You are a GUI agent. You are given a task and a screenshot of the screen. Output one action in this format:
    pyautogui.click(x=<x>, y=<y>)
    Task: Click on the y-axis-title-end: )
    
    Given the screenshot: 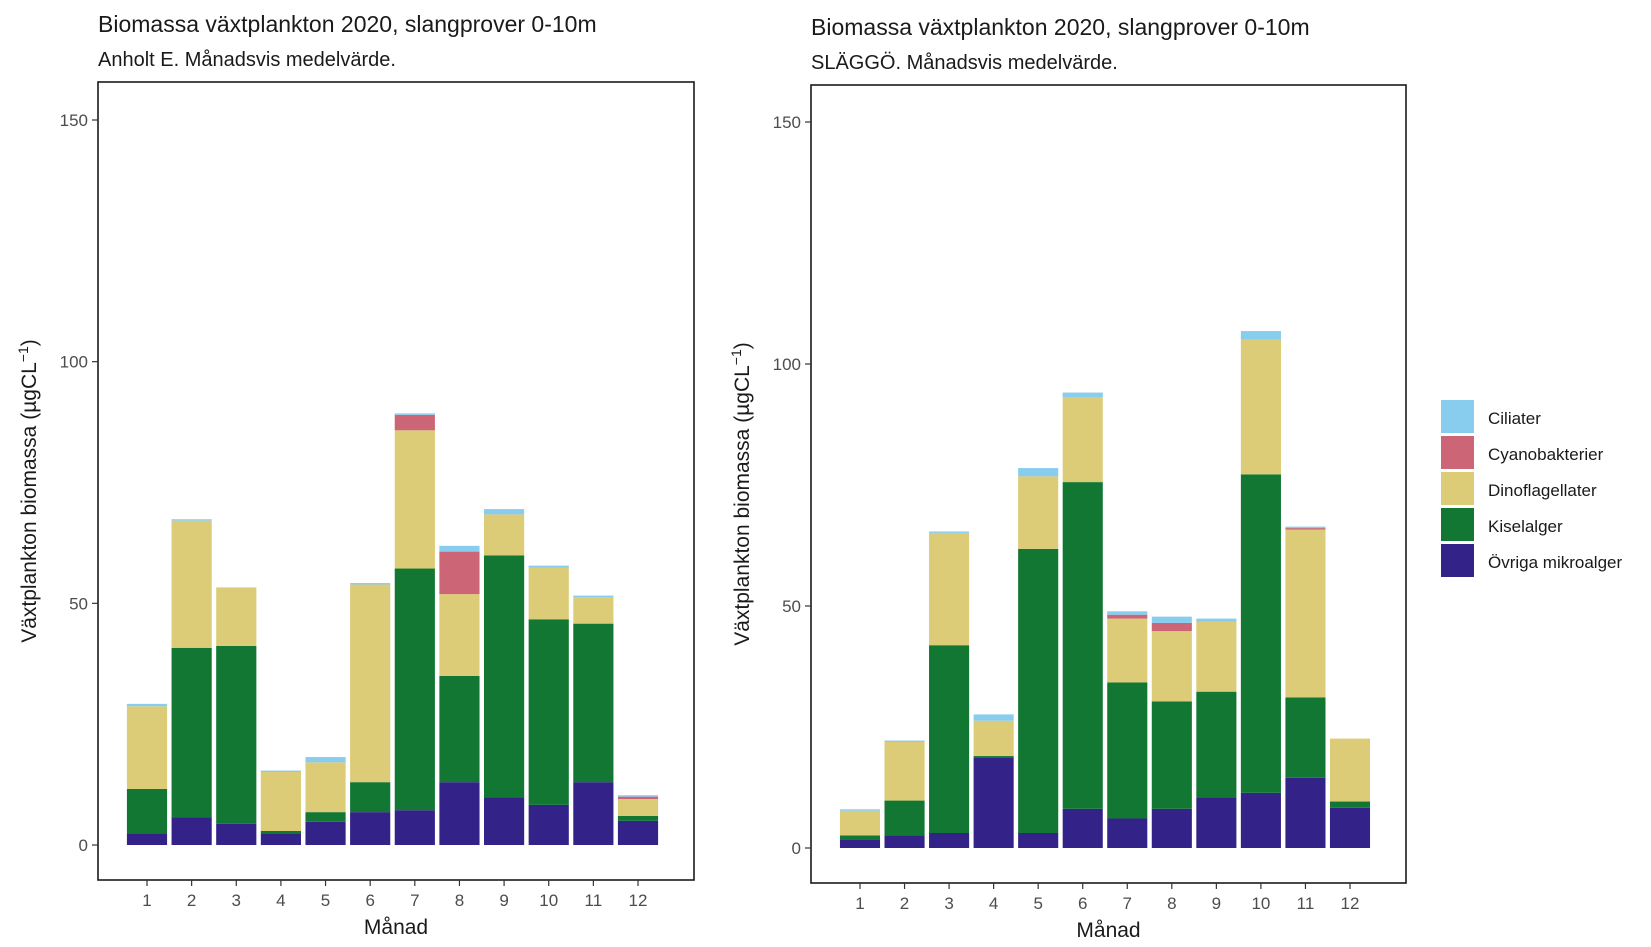 What is the action you would take?
    pyautogui.click(x=29, y=342)
    